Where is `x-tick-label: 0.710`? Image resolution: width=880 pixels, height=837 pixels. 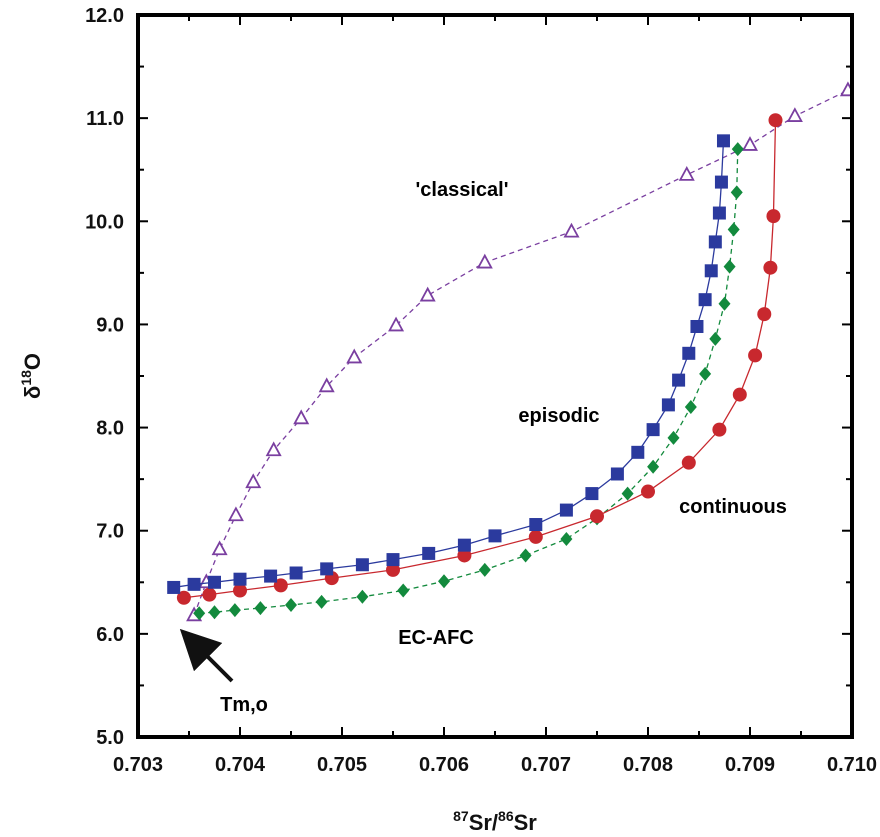
x-tick-label: 0.710 is located at coordinates (852, 765).